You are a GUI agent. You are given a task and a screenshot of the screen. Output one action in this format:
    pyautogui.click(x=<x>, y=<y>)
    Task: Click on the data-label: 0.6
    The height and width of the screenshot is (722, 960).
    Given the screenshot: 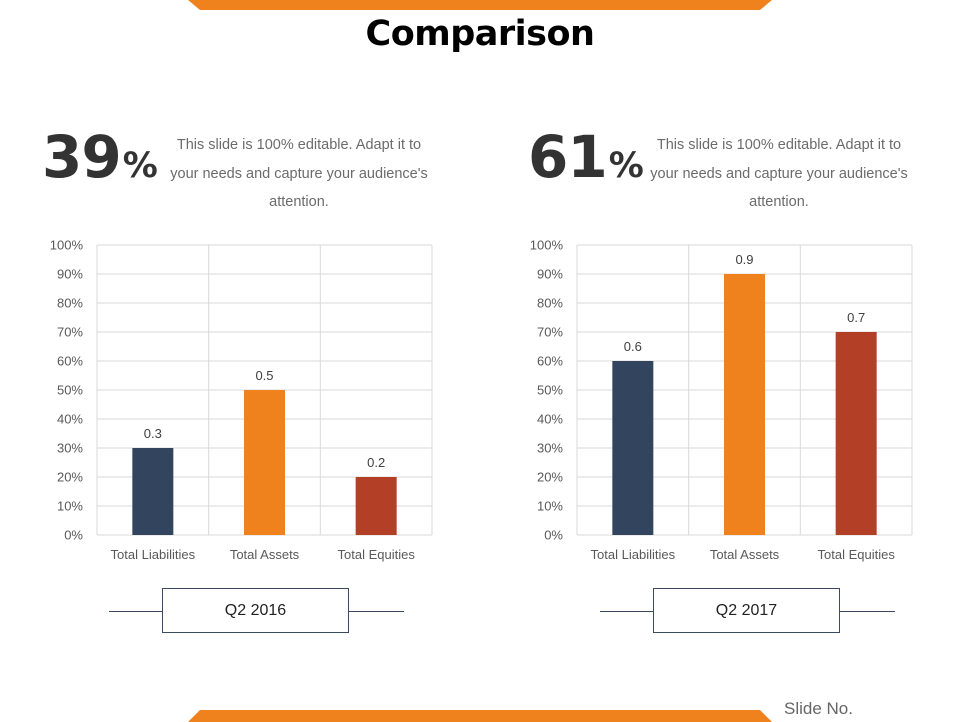 What is the action you would take?
    pyautogui.click(x=633, y=346)
    